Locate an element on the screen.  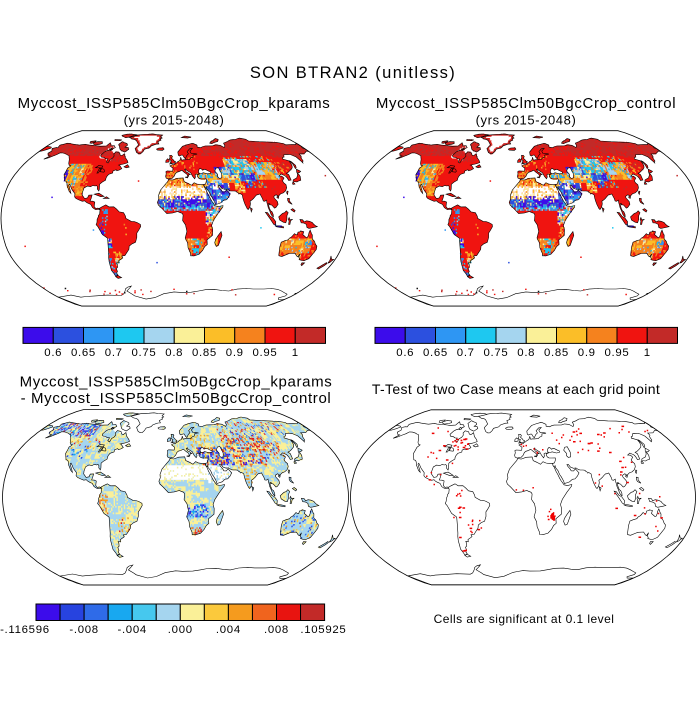
svg-text: SON BTRAN2 (unitless) is located at coordinates (353, 73).